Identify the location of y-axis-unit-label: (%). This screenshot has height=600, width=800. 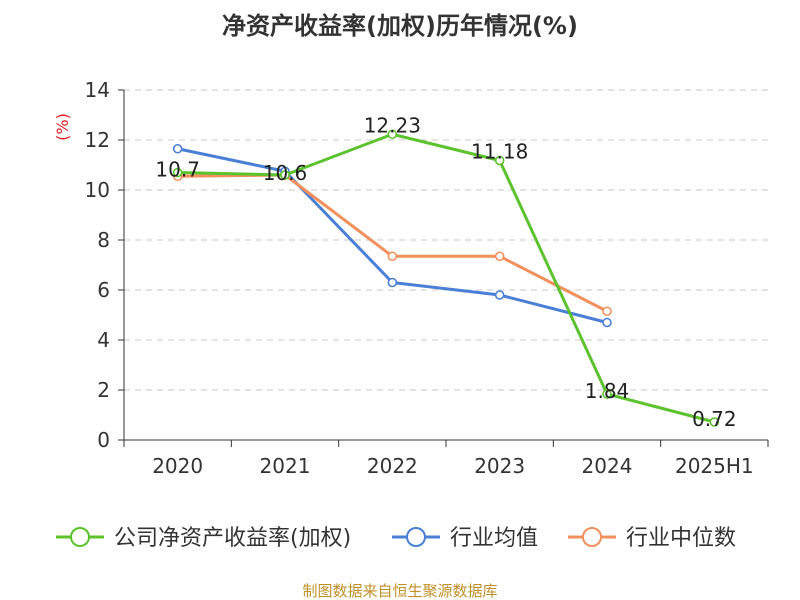
(62, 127).